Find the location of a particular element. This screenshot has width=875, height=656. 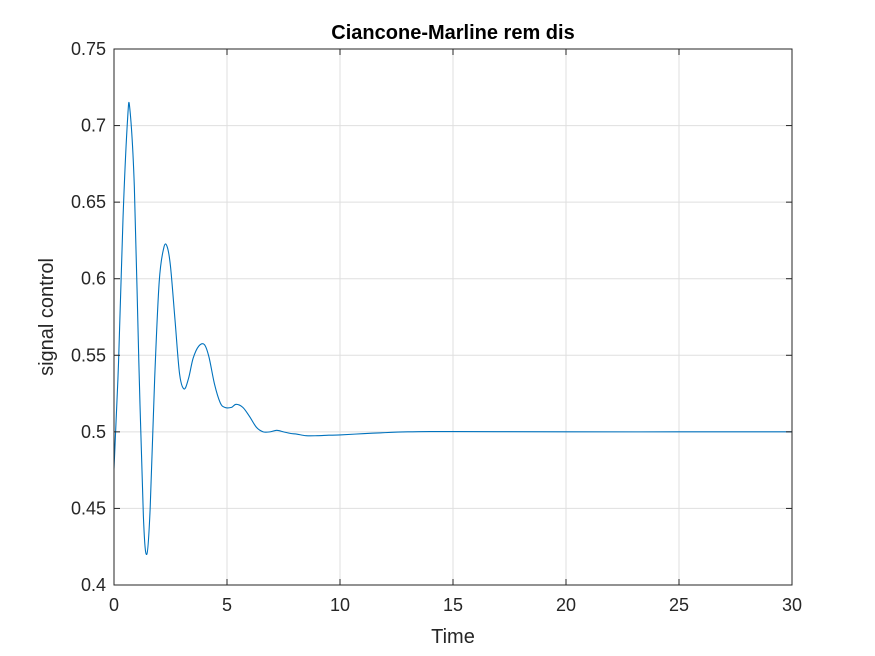

x-axis-label: Time is located at coordinates (453, 637).